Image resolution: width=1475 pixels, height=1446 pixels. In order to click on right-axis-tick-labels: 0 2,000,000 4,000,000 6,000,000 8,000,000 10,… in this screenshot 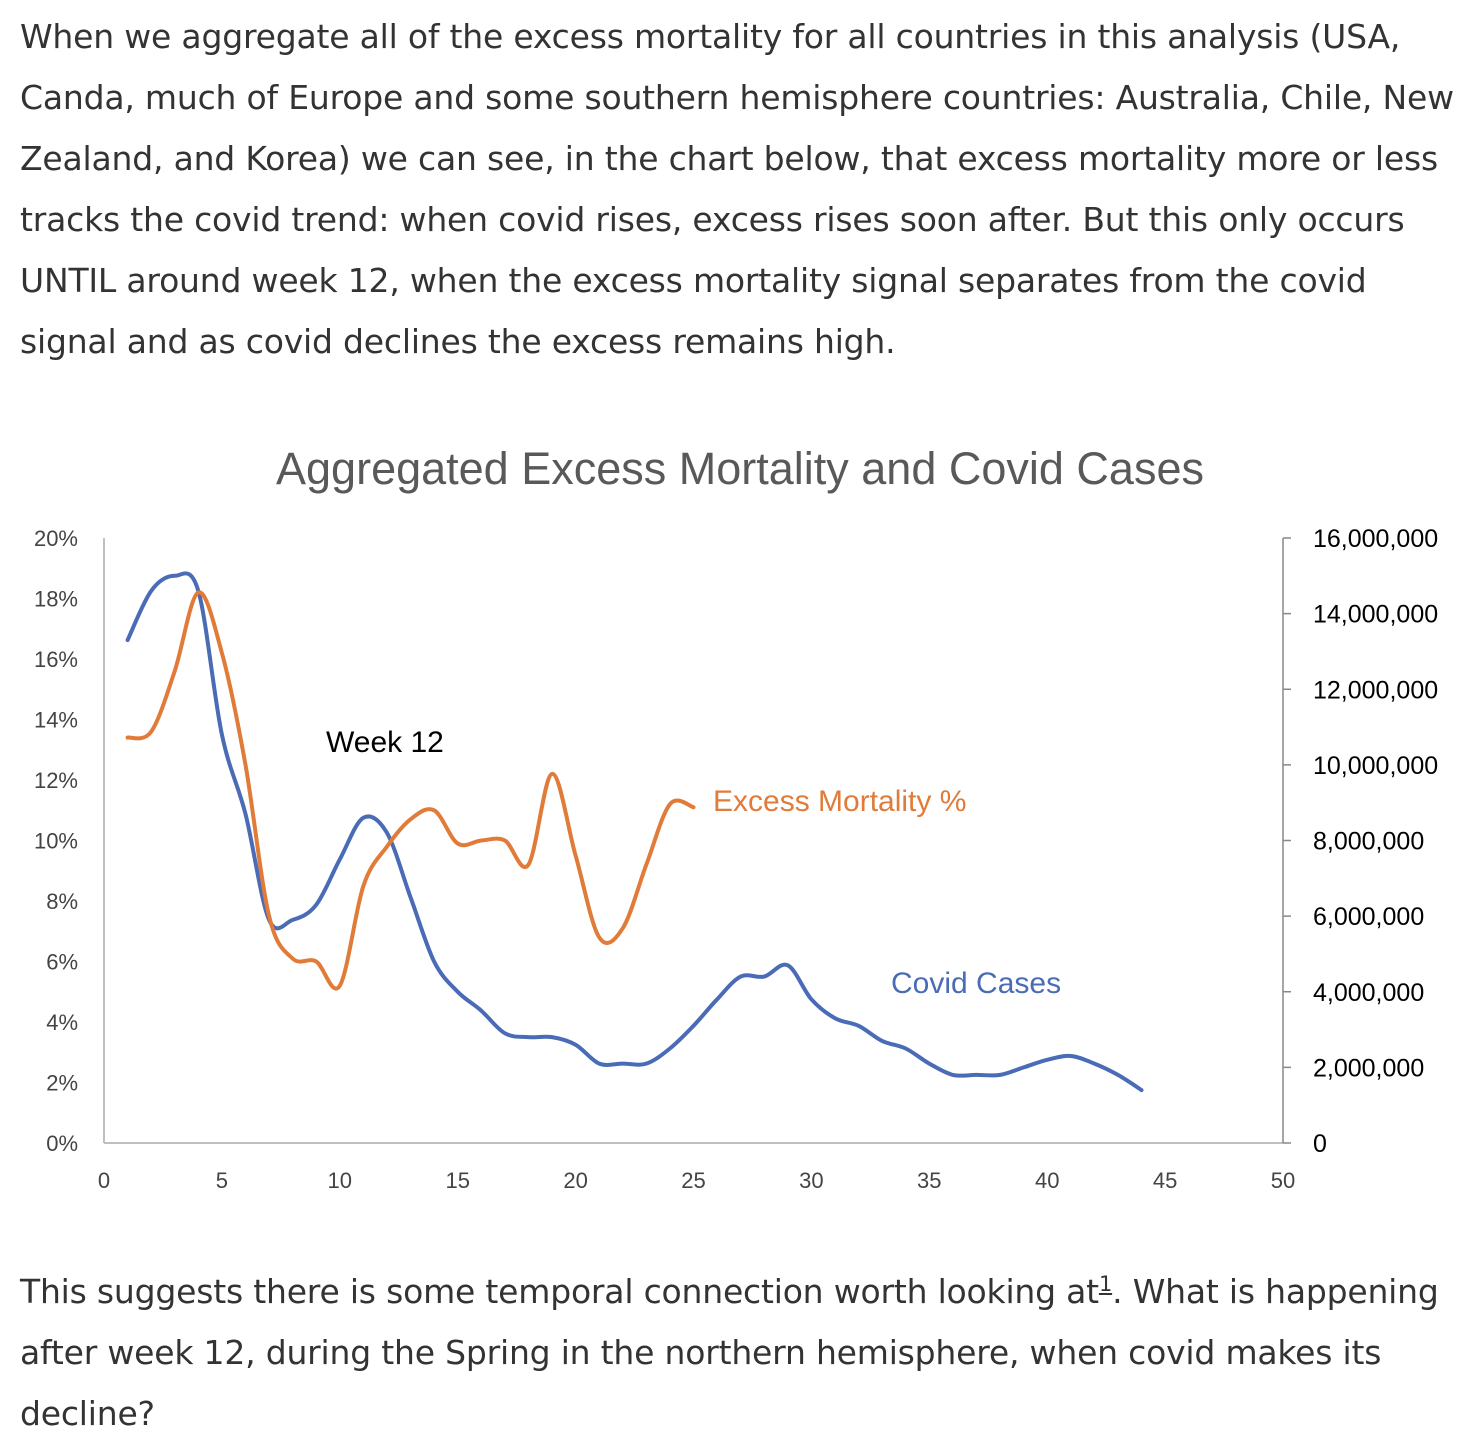, I will do `click(1360, 841)`.